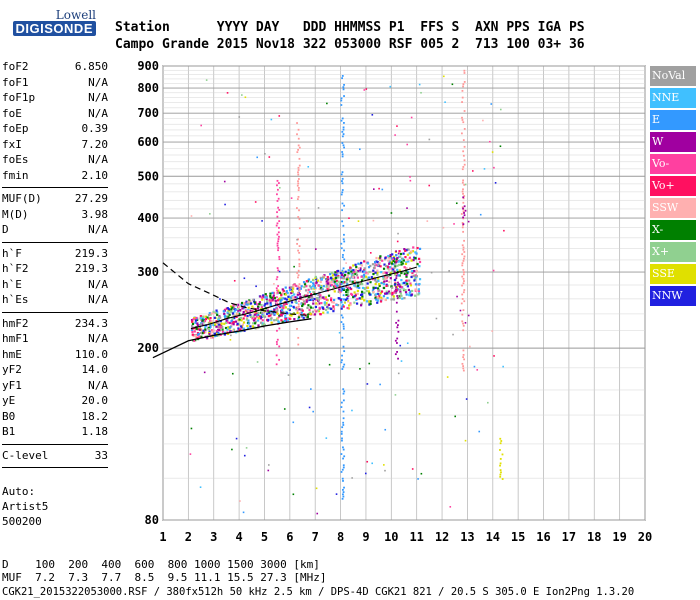  I want to click on param-name: yE, so click(9, 400).